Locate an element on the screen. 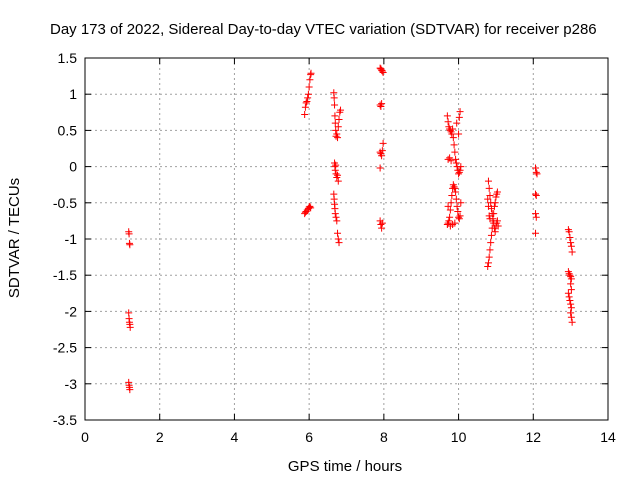 This screenshot has width=640, height=480. x-tick-label: 4 is located at coordinates (235, 437).